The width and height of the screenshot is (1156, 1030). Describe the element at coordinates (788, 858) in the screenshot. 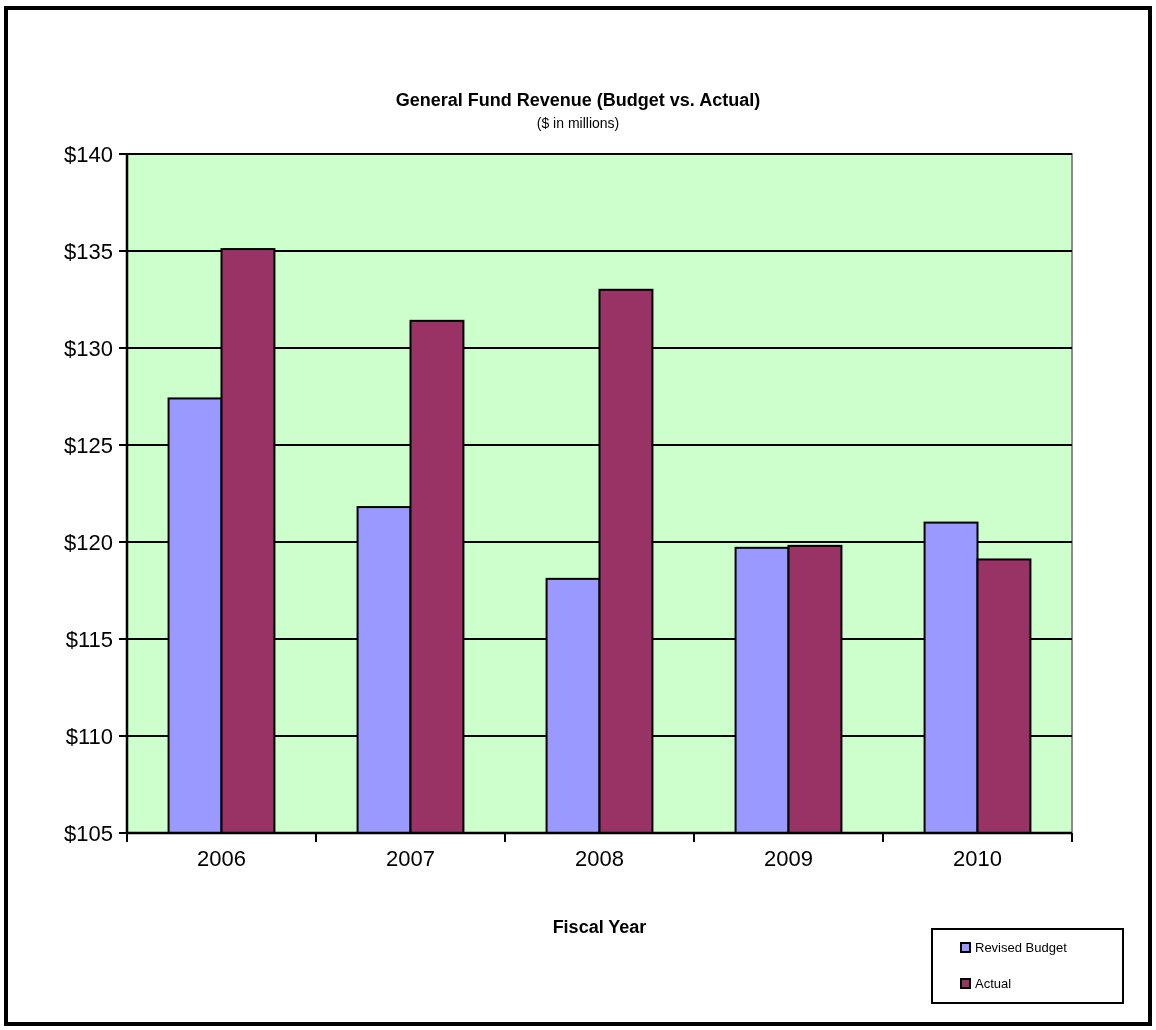

I see `x-tick-label: 2009` at that location.